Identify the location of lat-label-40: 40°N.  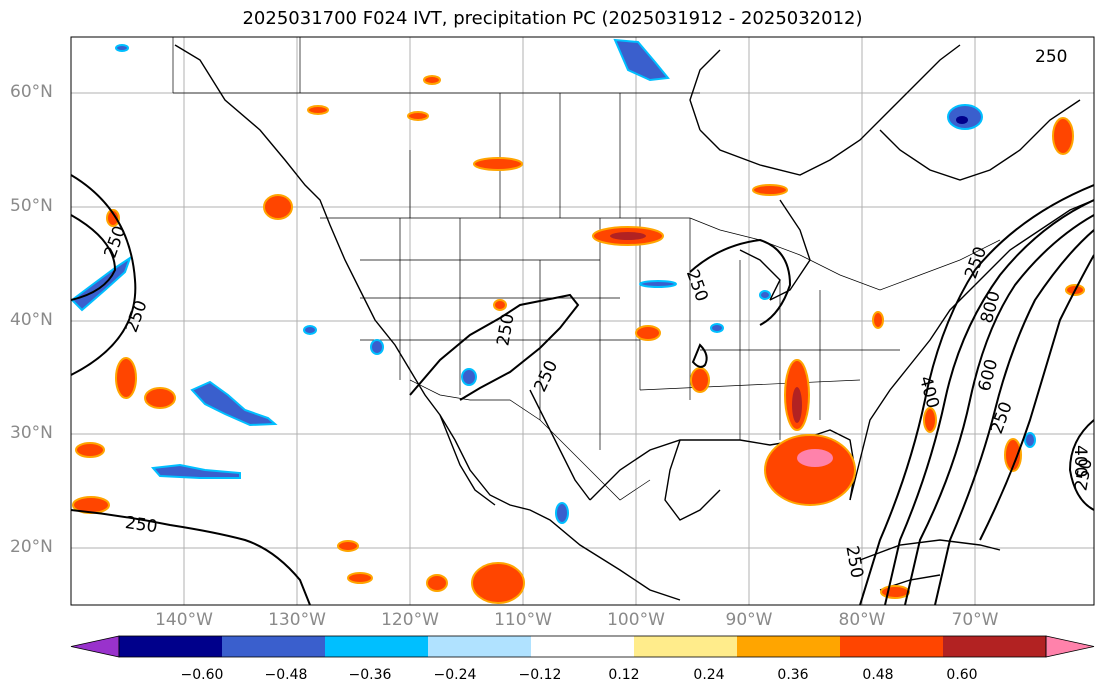
(31, 320).